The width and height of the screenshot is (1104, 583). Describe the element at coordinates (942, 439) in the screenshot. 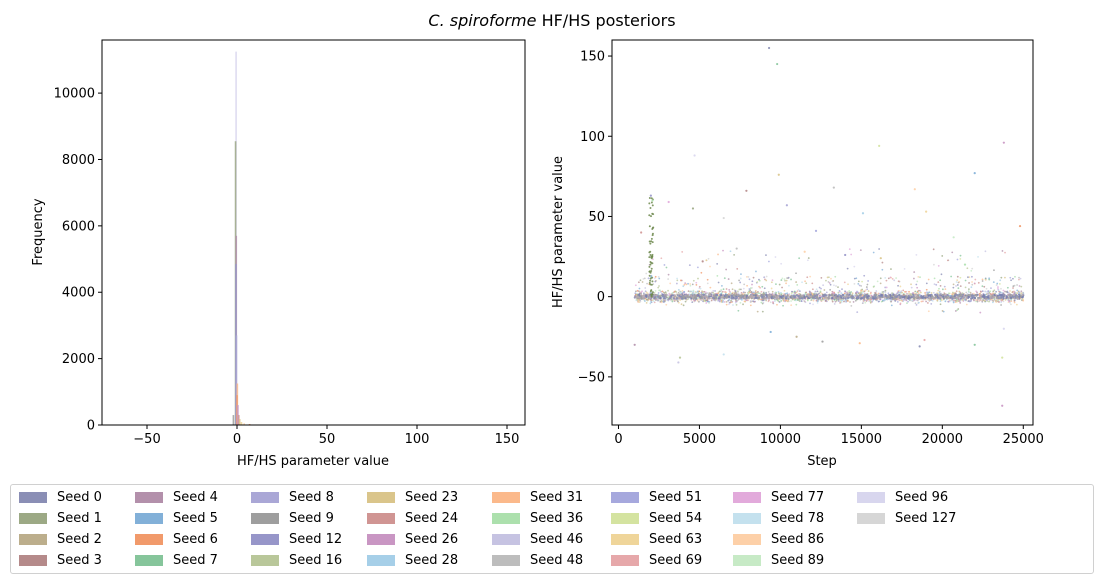

I see `scatter-x-tick-label: 20000` at that location.